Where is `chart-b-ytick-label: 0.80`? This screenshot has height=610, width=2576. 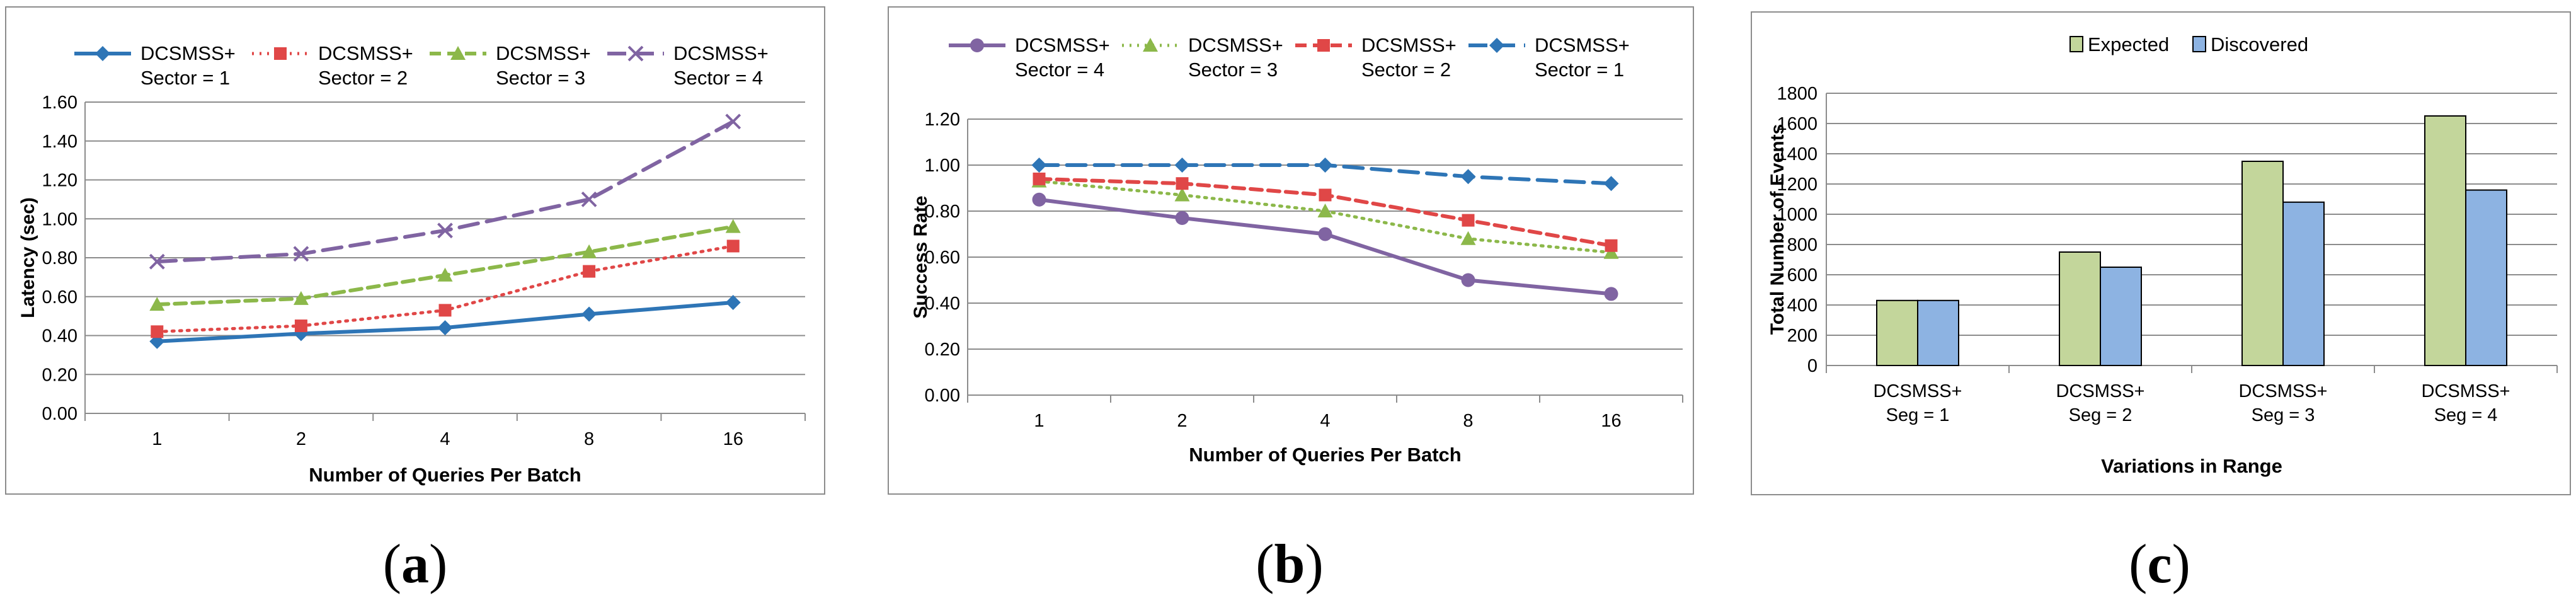
chart-b-ytick-label: 0.80 is located at coordinates (942, 212).